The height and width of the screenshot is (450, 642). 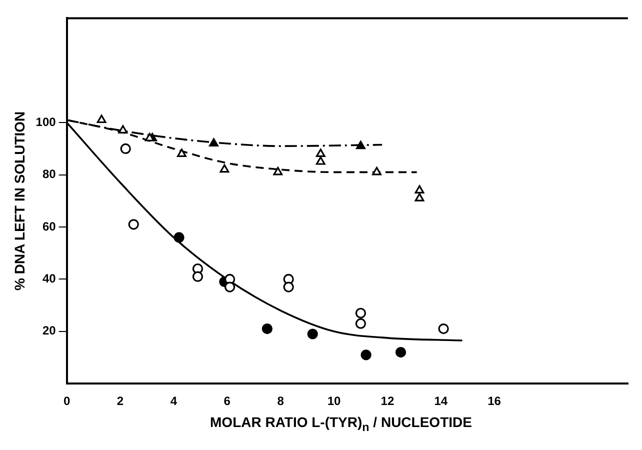 I want to click on y-tick-label: 60, so click(x=49, y=226).